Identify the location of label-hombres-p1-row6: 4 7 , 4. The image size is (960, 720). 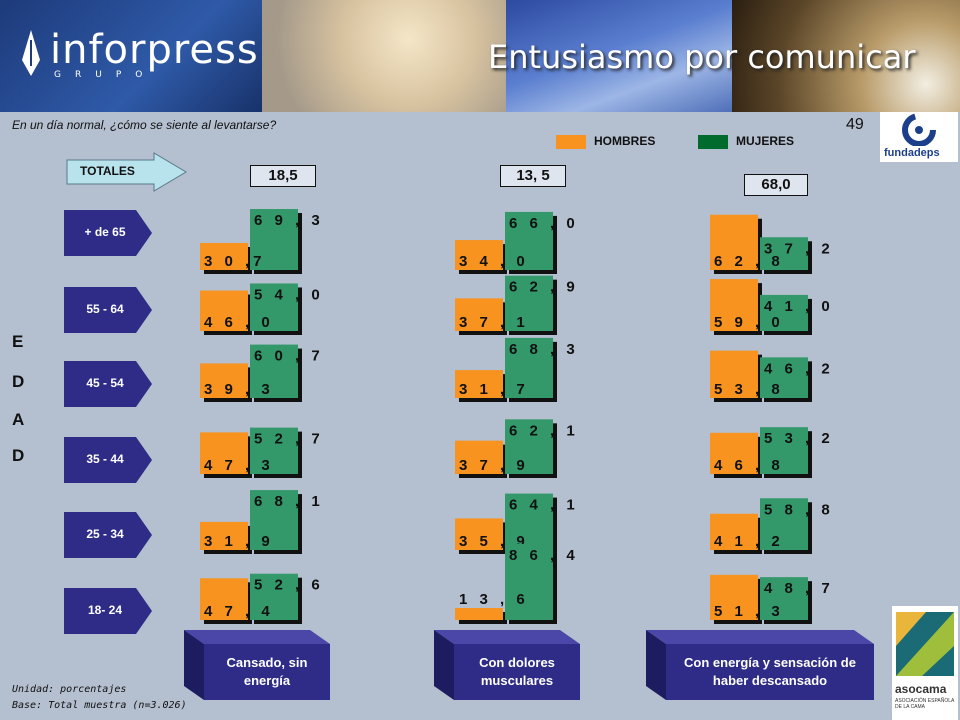
(239, 611).